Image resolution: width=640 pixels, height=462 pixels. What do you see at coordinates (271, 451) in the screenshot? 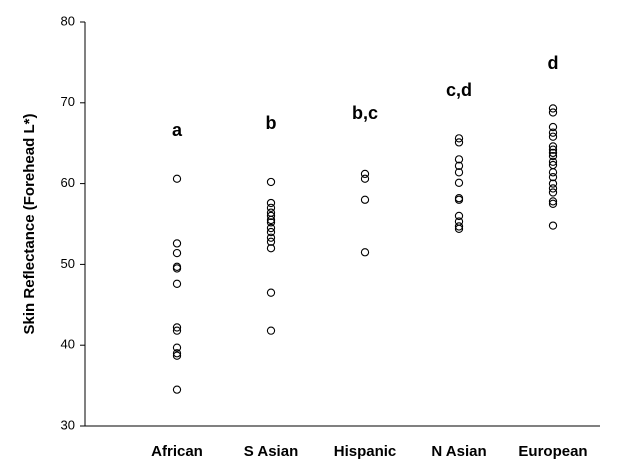
I see `x-tick-label: S Asian` at bounding box center [271, 451].